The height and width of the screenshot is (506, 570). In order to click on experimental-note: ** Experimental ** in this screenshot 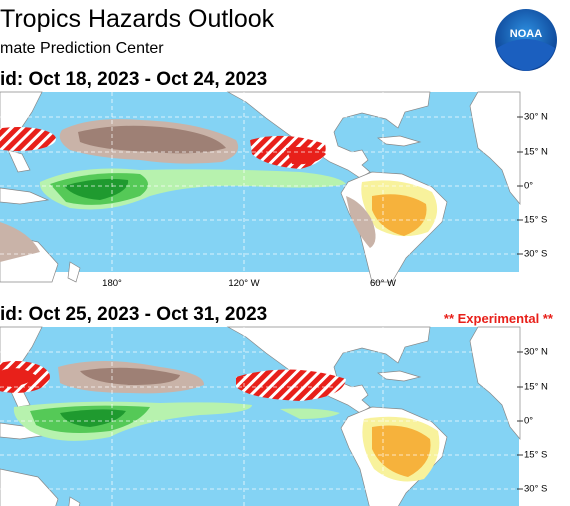, I will do `click(499, 318)`.